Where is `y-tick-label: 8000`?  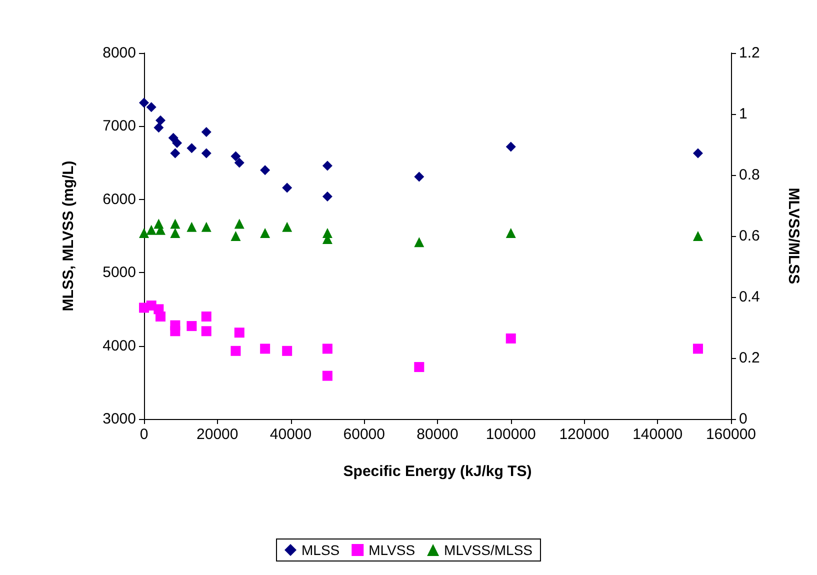 y-tick-label: 8000 is located at coordinates (119, 53).